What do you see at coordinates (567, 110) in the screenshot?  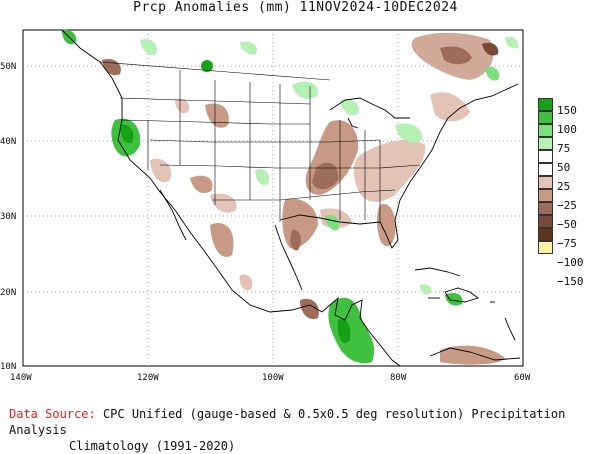 I see `legend-label-150: 150` at bounding box center [567, 110].